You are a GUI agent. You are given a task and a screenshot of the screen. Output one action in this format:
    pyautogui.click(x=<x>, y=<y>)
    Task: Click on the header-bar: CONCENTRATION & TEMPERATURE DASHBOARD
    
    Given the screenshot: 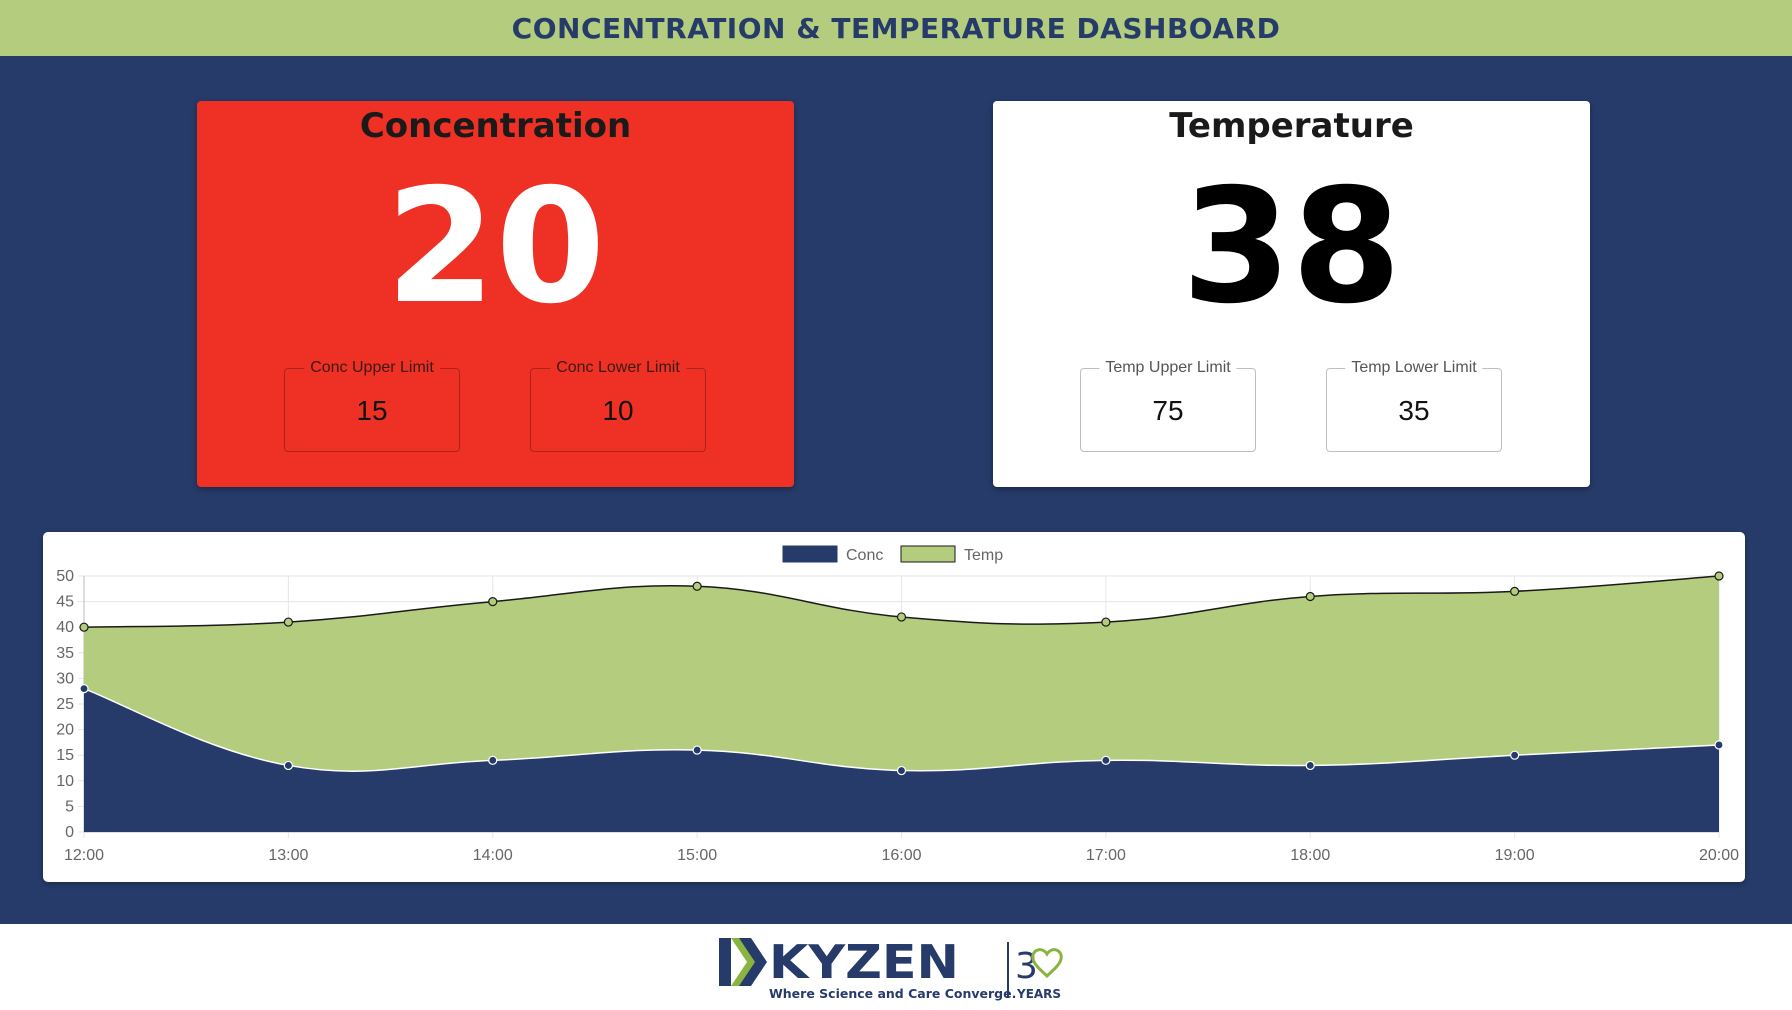 What is the action you would take?
    pyautogui.click(x=896, y=28)
    